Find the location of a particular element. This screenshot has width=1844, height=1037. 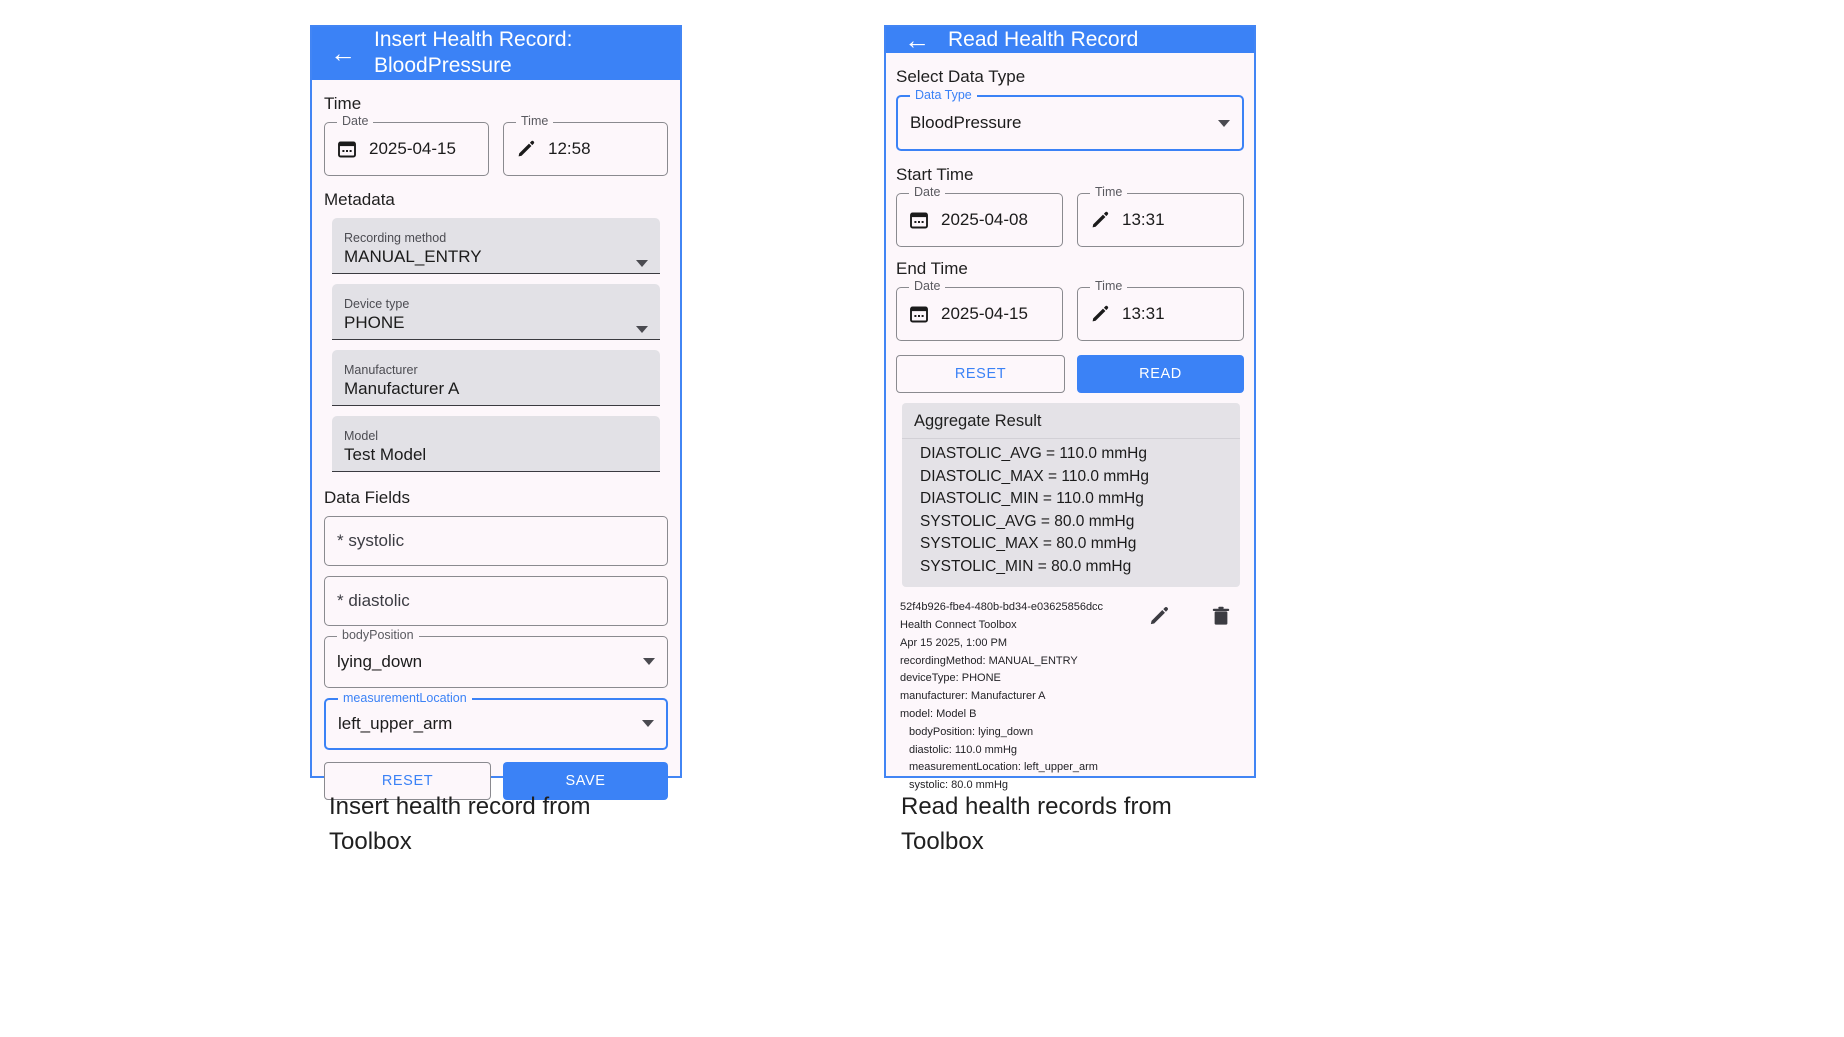

record-actions is located at coordinates (1194, 697).